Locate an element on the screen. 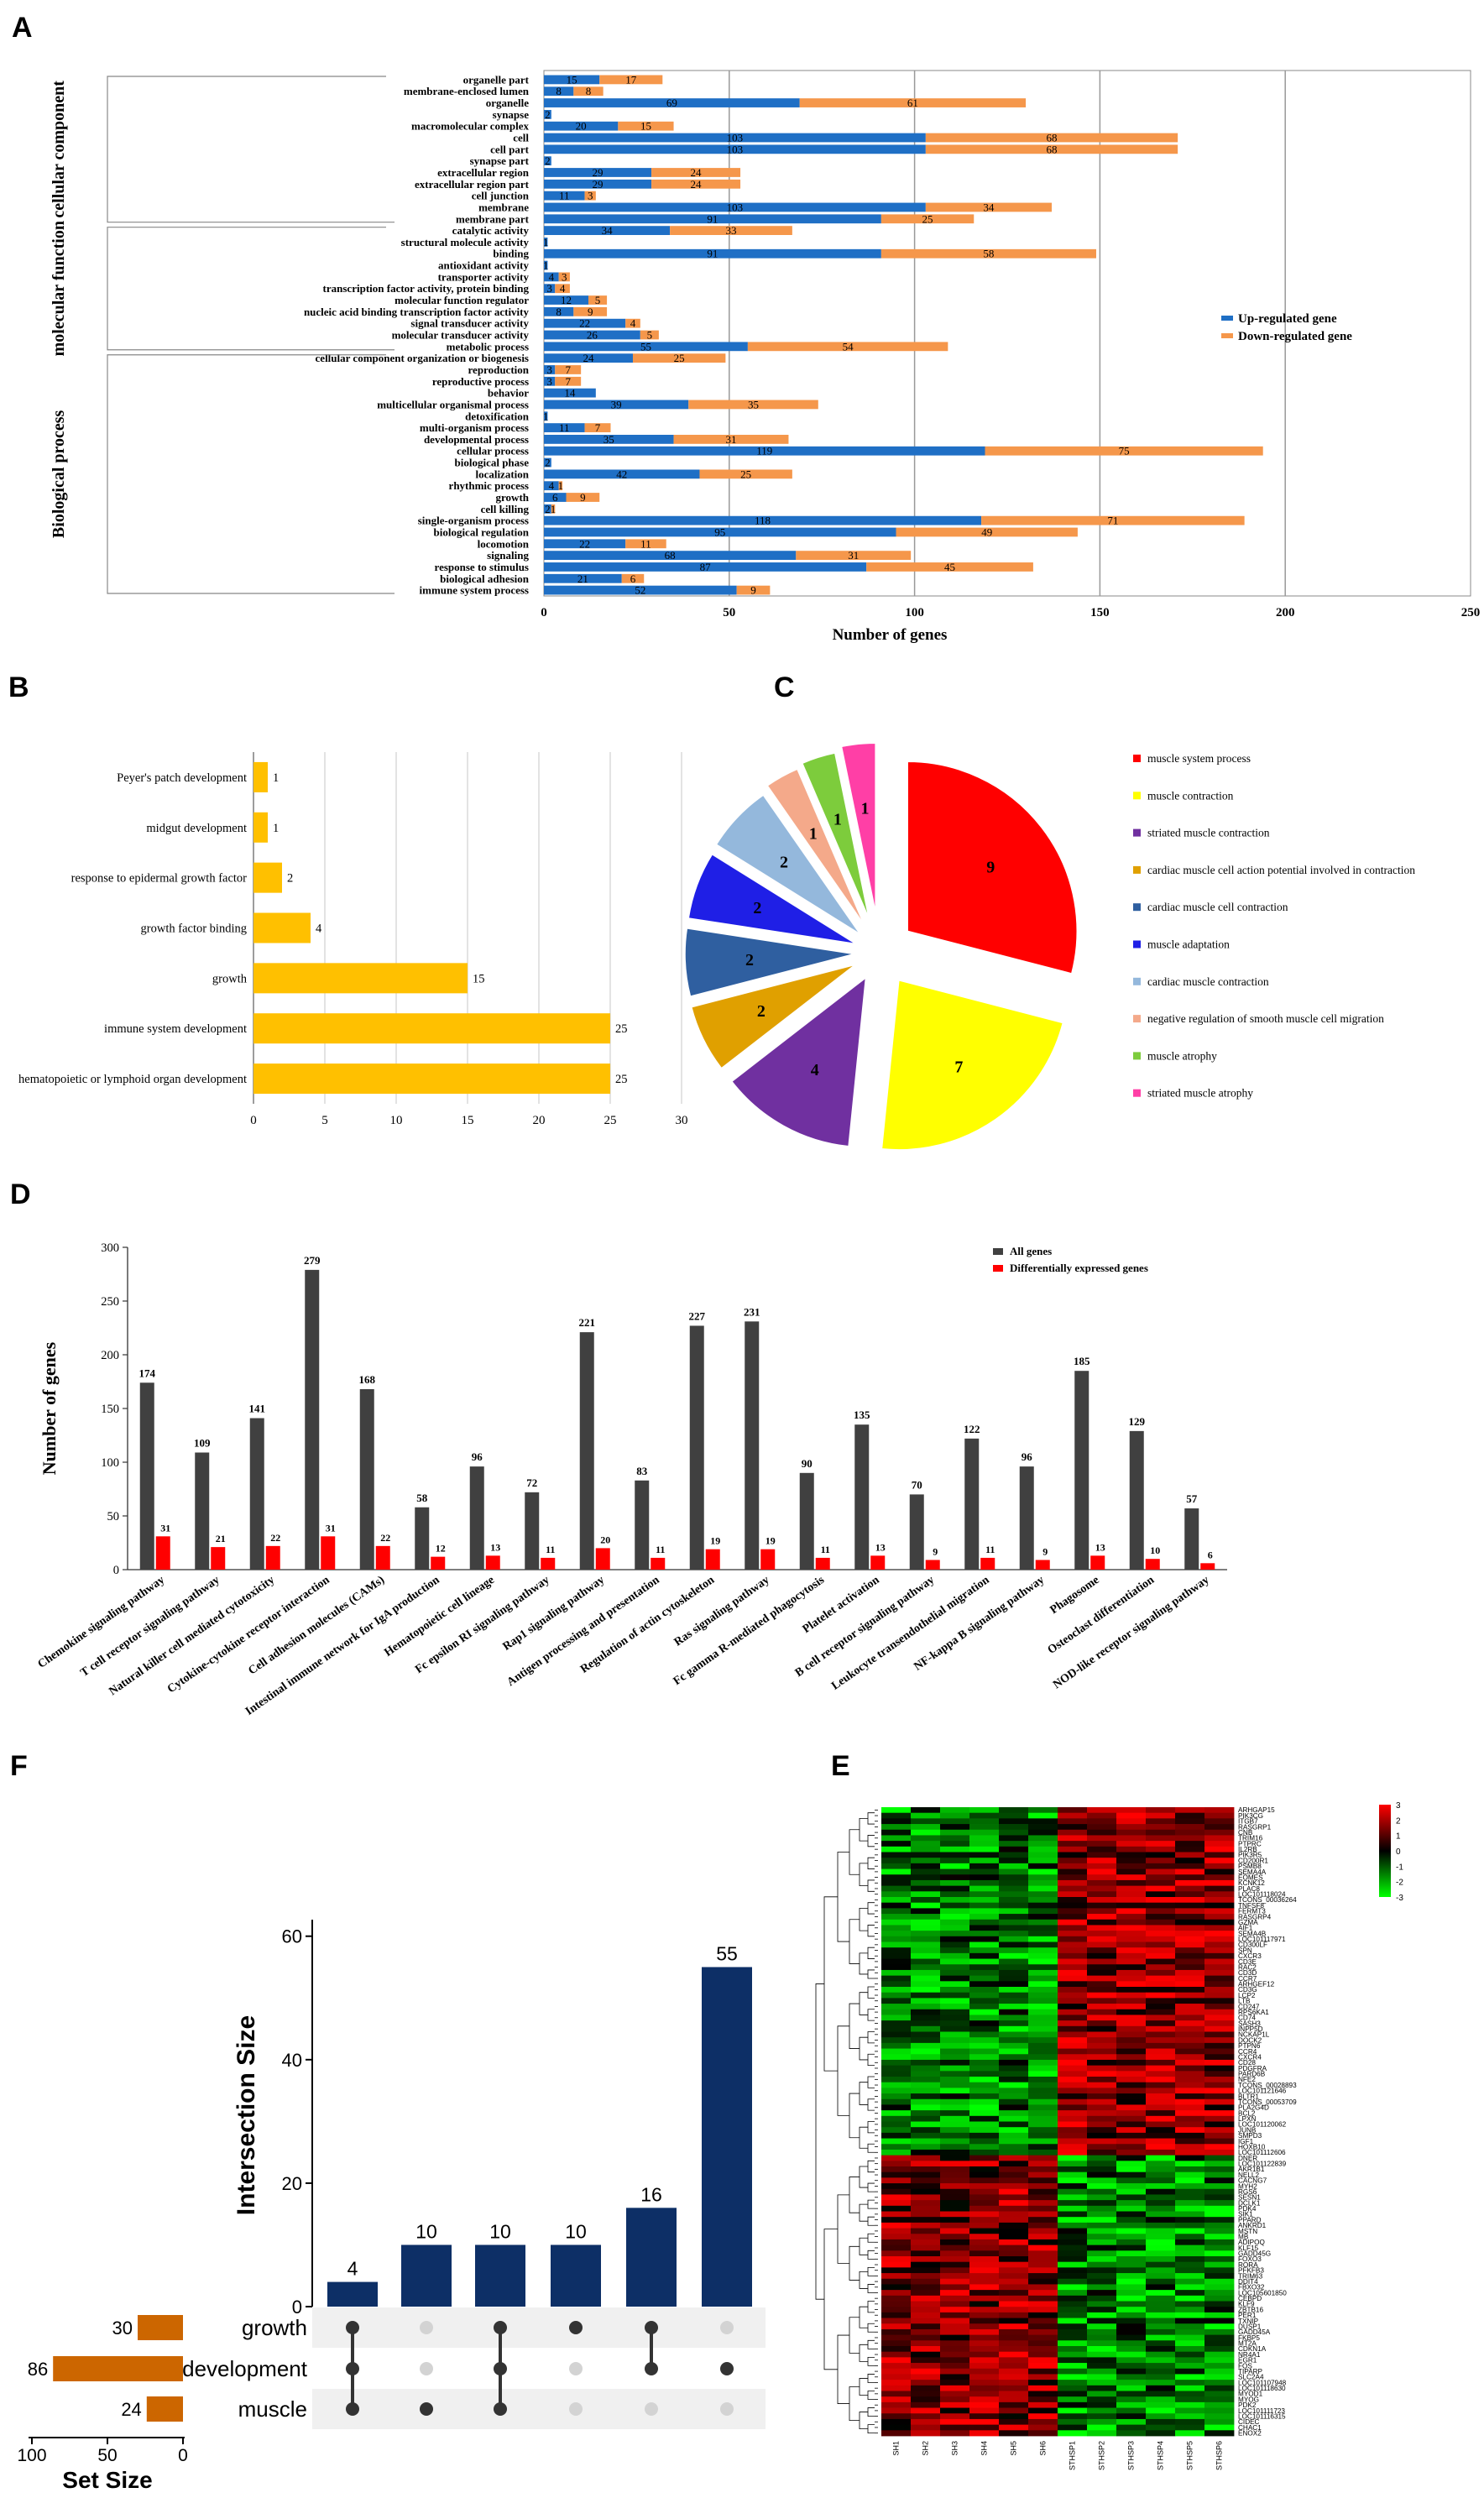 The height and width of the screenshot is (2498, 1484). d-bar-deg is located at coordinates (932, 1565).